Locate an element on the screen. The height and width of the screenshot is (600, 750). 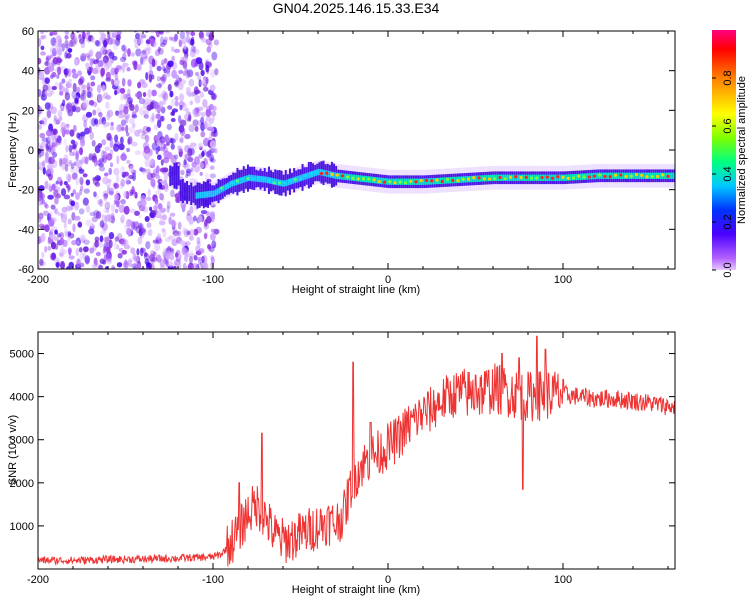
snr-y-tick-label: 5000 is located at coordinates (22, 355).